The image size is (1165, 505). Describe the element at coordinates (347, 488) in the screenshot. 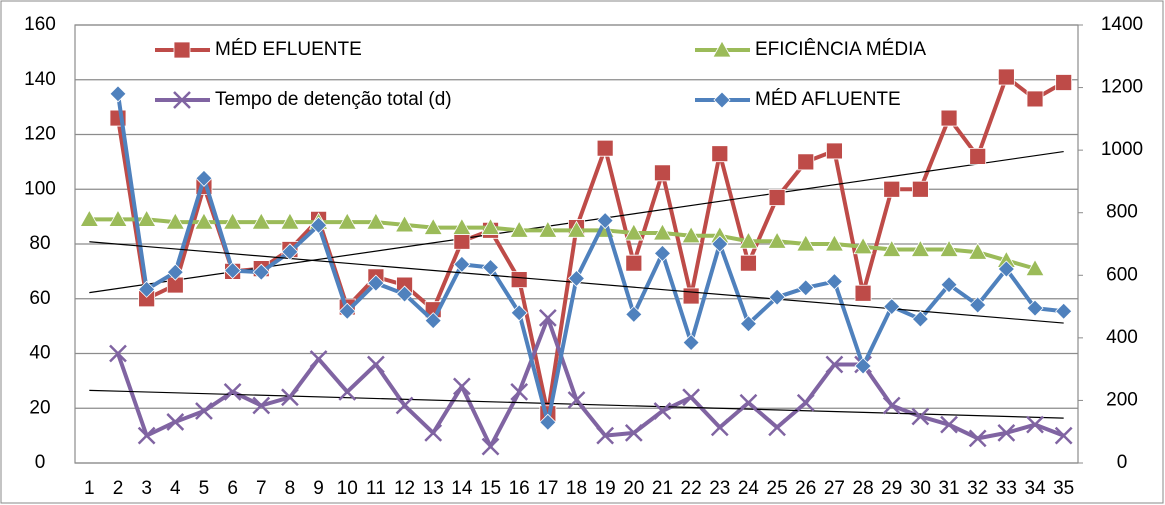

I see `x-tick-label: 10` at that location.